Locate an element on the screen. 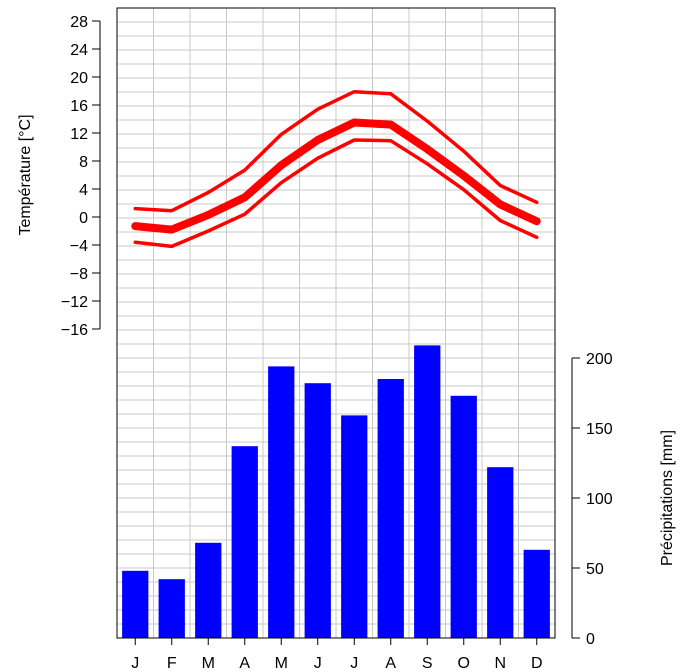 This screenshot has width=687, height=672. month-tick-label: N is located at coordinates (500, 663).